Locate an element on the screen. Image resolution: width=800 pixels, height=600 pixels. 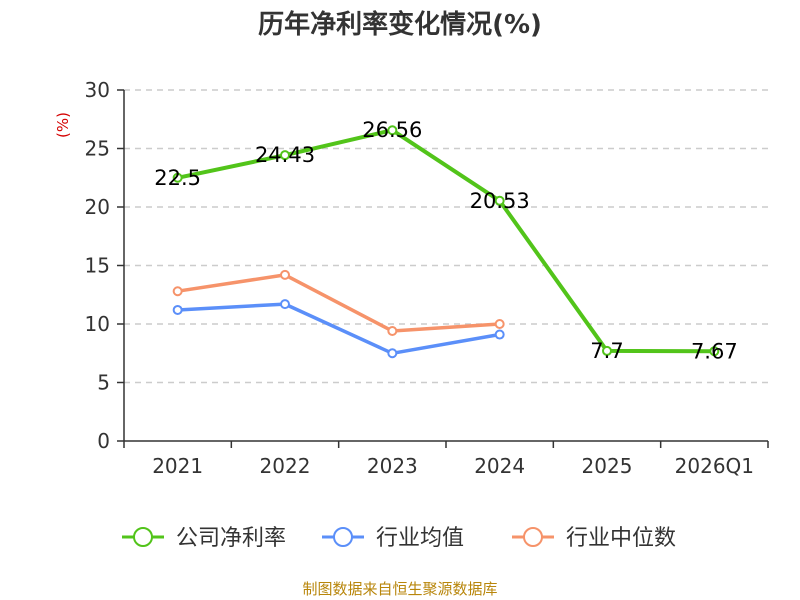
y-tick-label: 0 is located at coordinates (103, 441).